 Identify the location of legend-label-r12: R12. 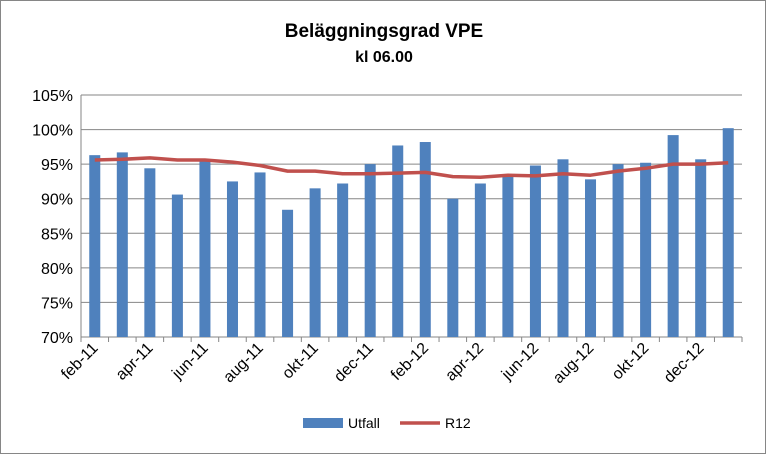
(458, 423).